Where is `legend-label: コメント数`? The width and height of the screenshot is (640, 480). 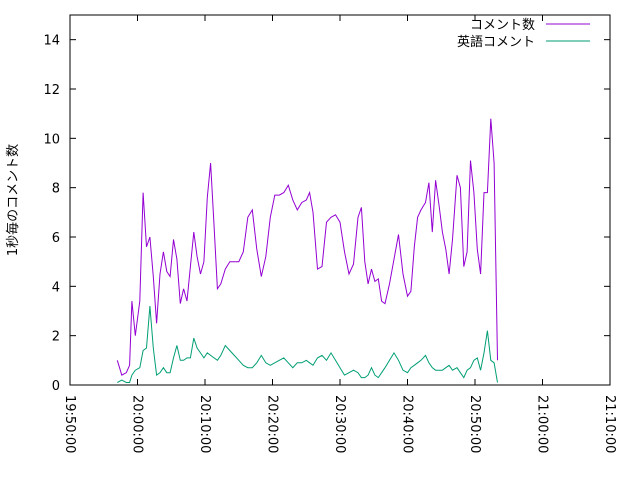
legend-label: コメント数 is located at coordinates (502, 25).